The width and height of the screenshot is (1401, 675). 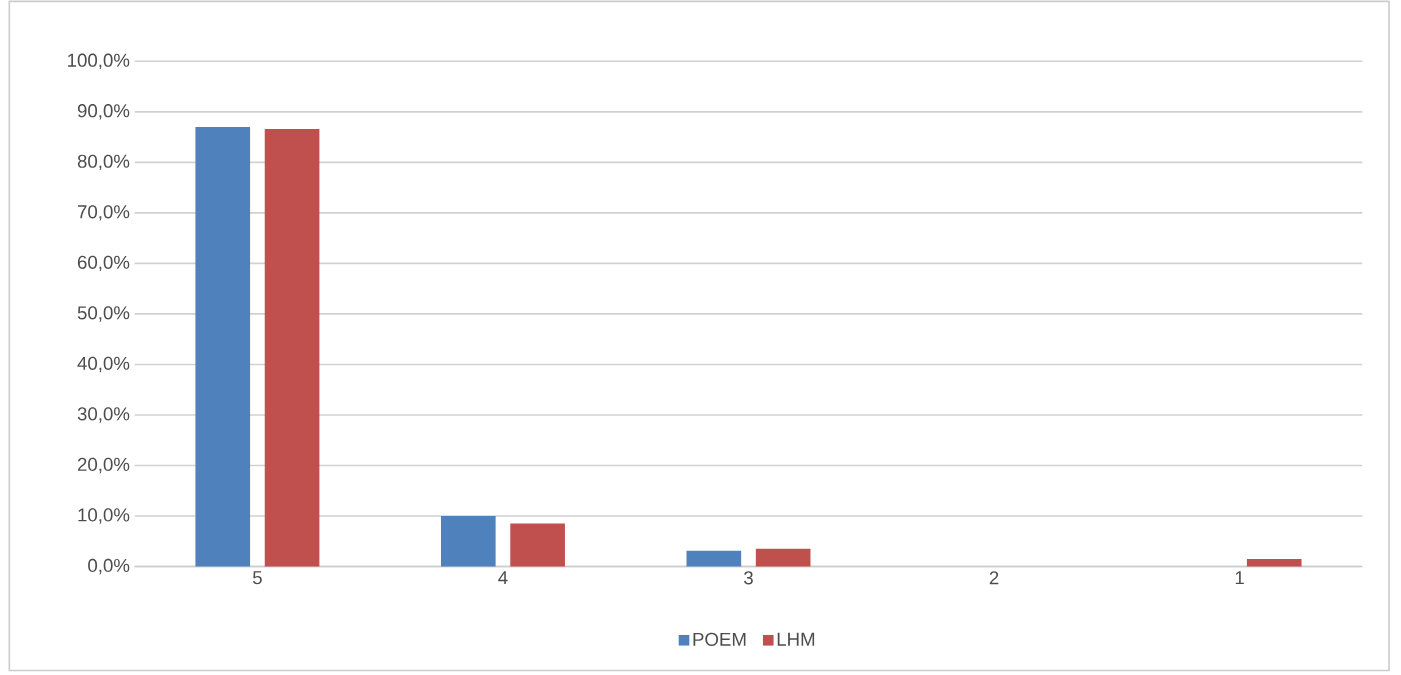 I want to click on x-tick-label: 1, so click(x=1239, y=578).